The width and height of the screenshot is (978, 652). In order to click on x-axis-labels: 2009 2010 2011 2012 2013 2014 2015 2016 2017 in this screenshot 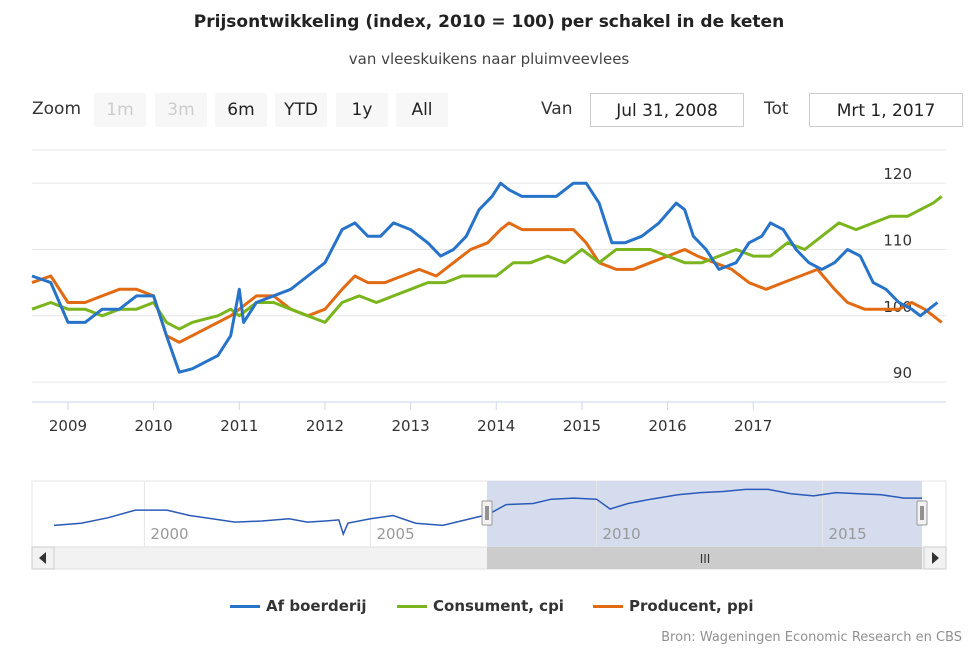, I will do `click(489, 418)`.